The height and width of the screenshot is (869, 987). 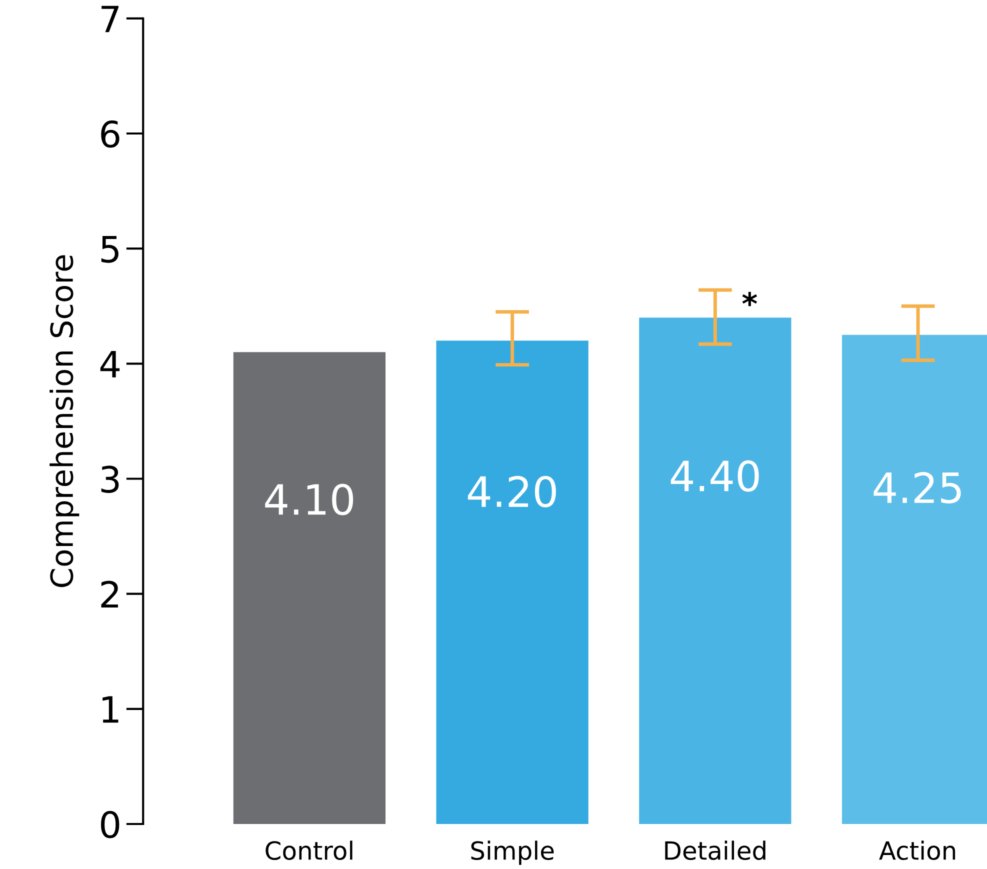 What do you see at coordinates (109, 594) in the screenshot?
I see `y-tick-label: 2` at bounding box center [109, 594].